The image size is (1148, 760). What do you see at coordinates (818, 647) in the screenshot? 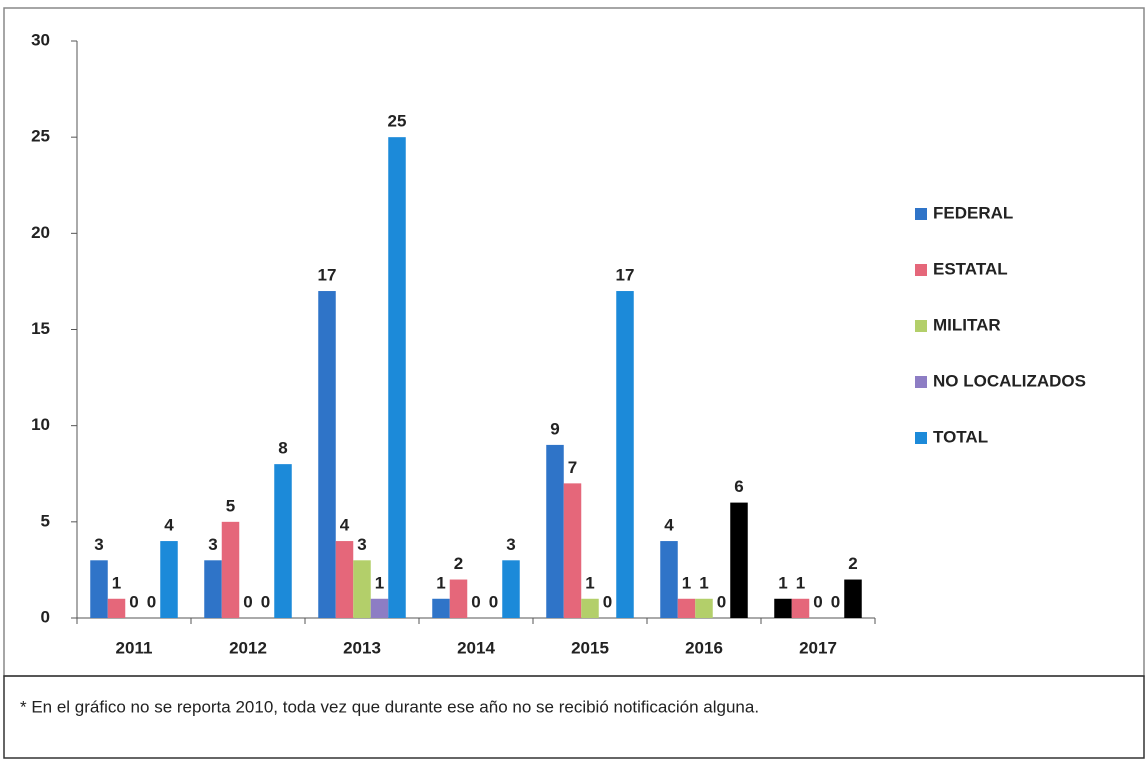
I see `x-tick-label: 2017` at bounding box center [818, 647].